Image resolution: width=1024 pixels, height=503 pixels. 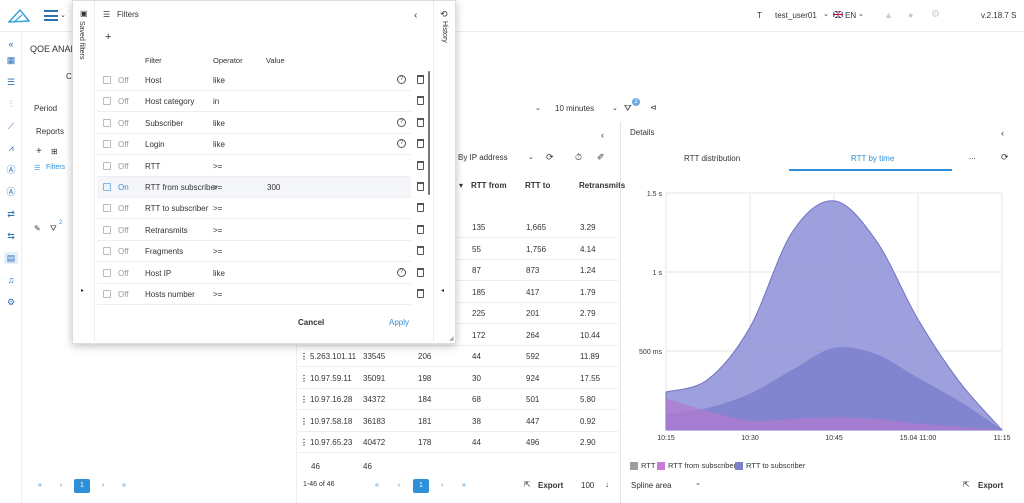 I want to click on dashboard-icon: ▦, so click(x=11, y=60).